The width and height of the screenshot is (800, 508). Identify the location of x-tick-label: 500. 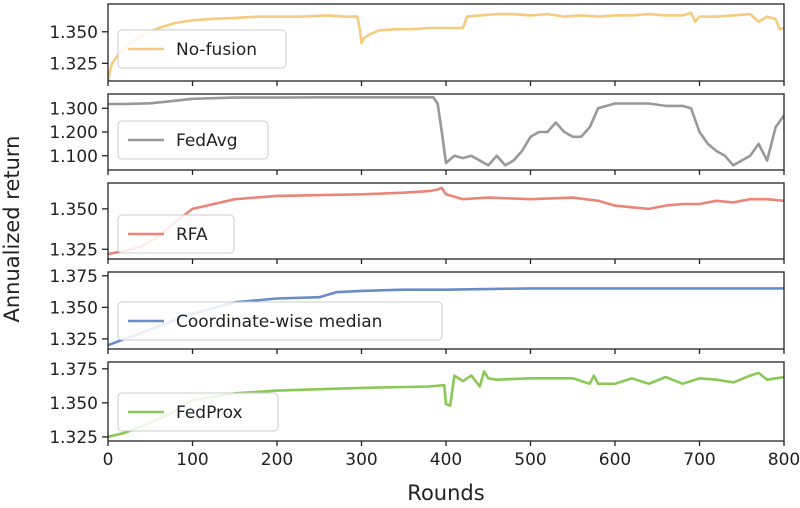
(530, 460).